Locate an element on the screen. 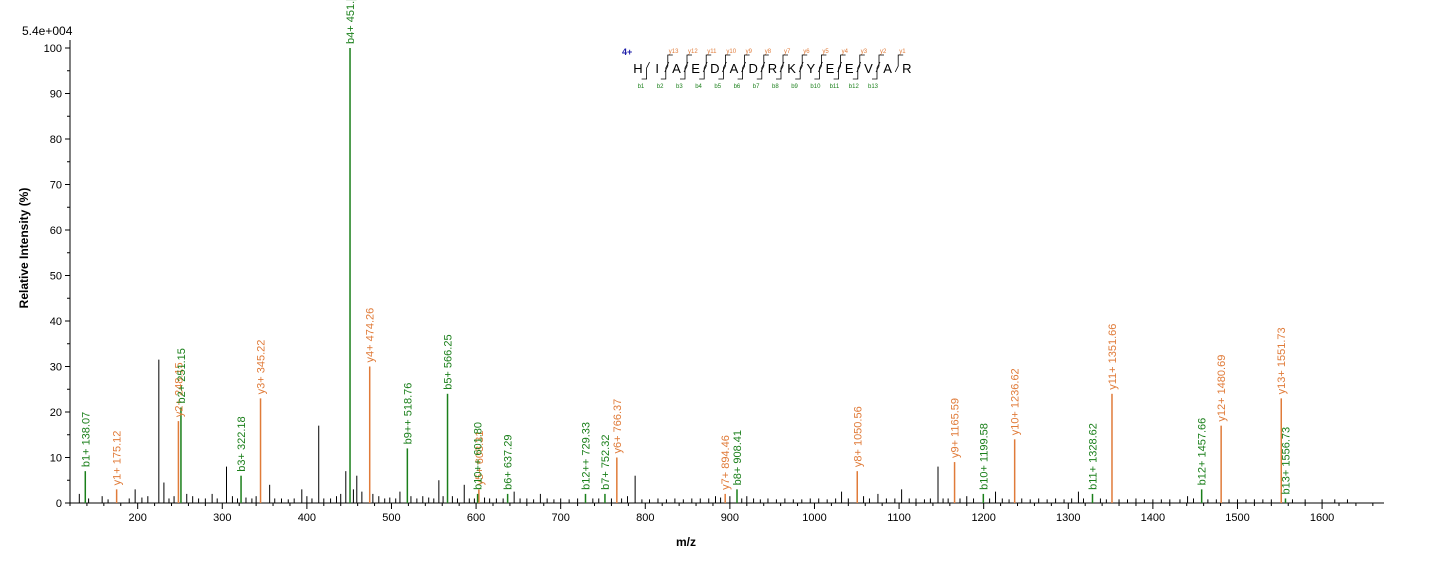  y-ion-label: y9 is located at coordinates (749, 52).